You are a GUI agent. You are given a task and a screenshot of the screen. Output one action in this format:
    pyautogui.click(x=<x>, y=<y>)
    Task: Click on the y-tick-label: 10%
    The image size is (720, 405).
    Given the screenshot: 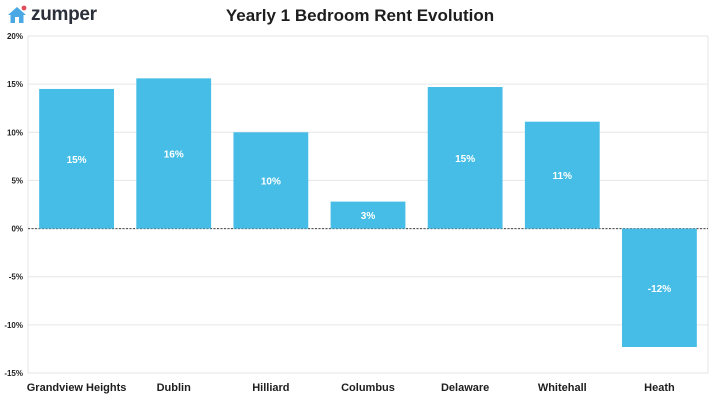 What is the action you would take?
    pyautogui.click(x=15, y=132)
    